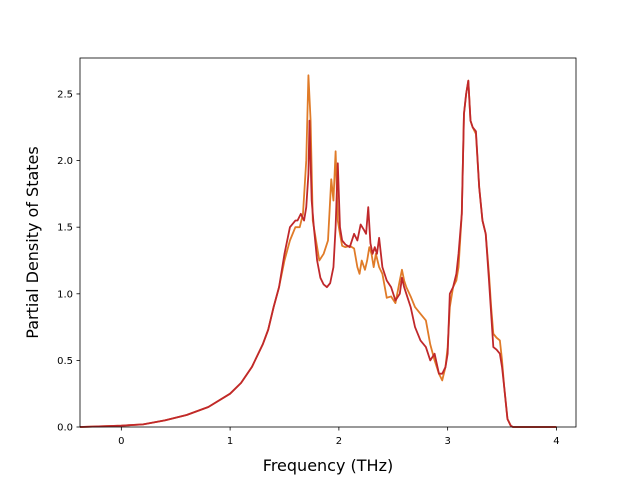  Describe the element at coordinates (556, 441) in the screenshot. I see `x-tick-label: 4` at that location.